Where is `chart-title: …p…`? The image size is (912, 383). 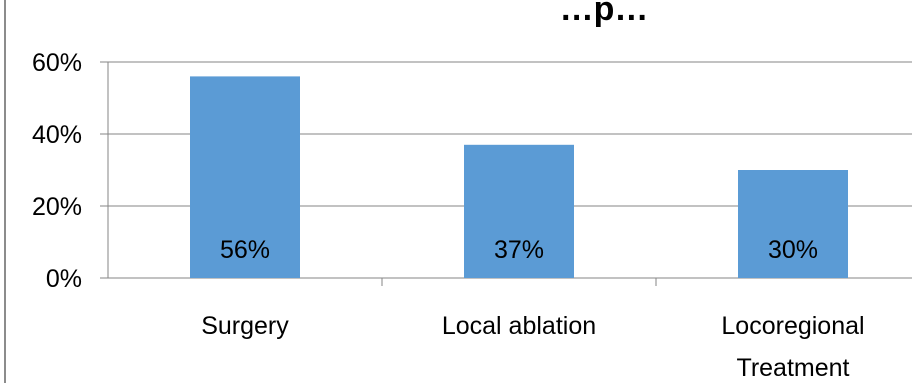
chart-title: …p… is located at coordinates (604, 14).